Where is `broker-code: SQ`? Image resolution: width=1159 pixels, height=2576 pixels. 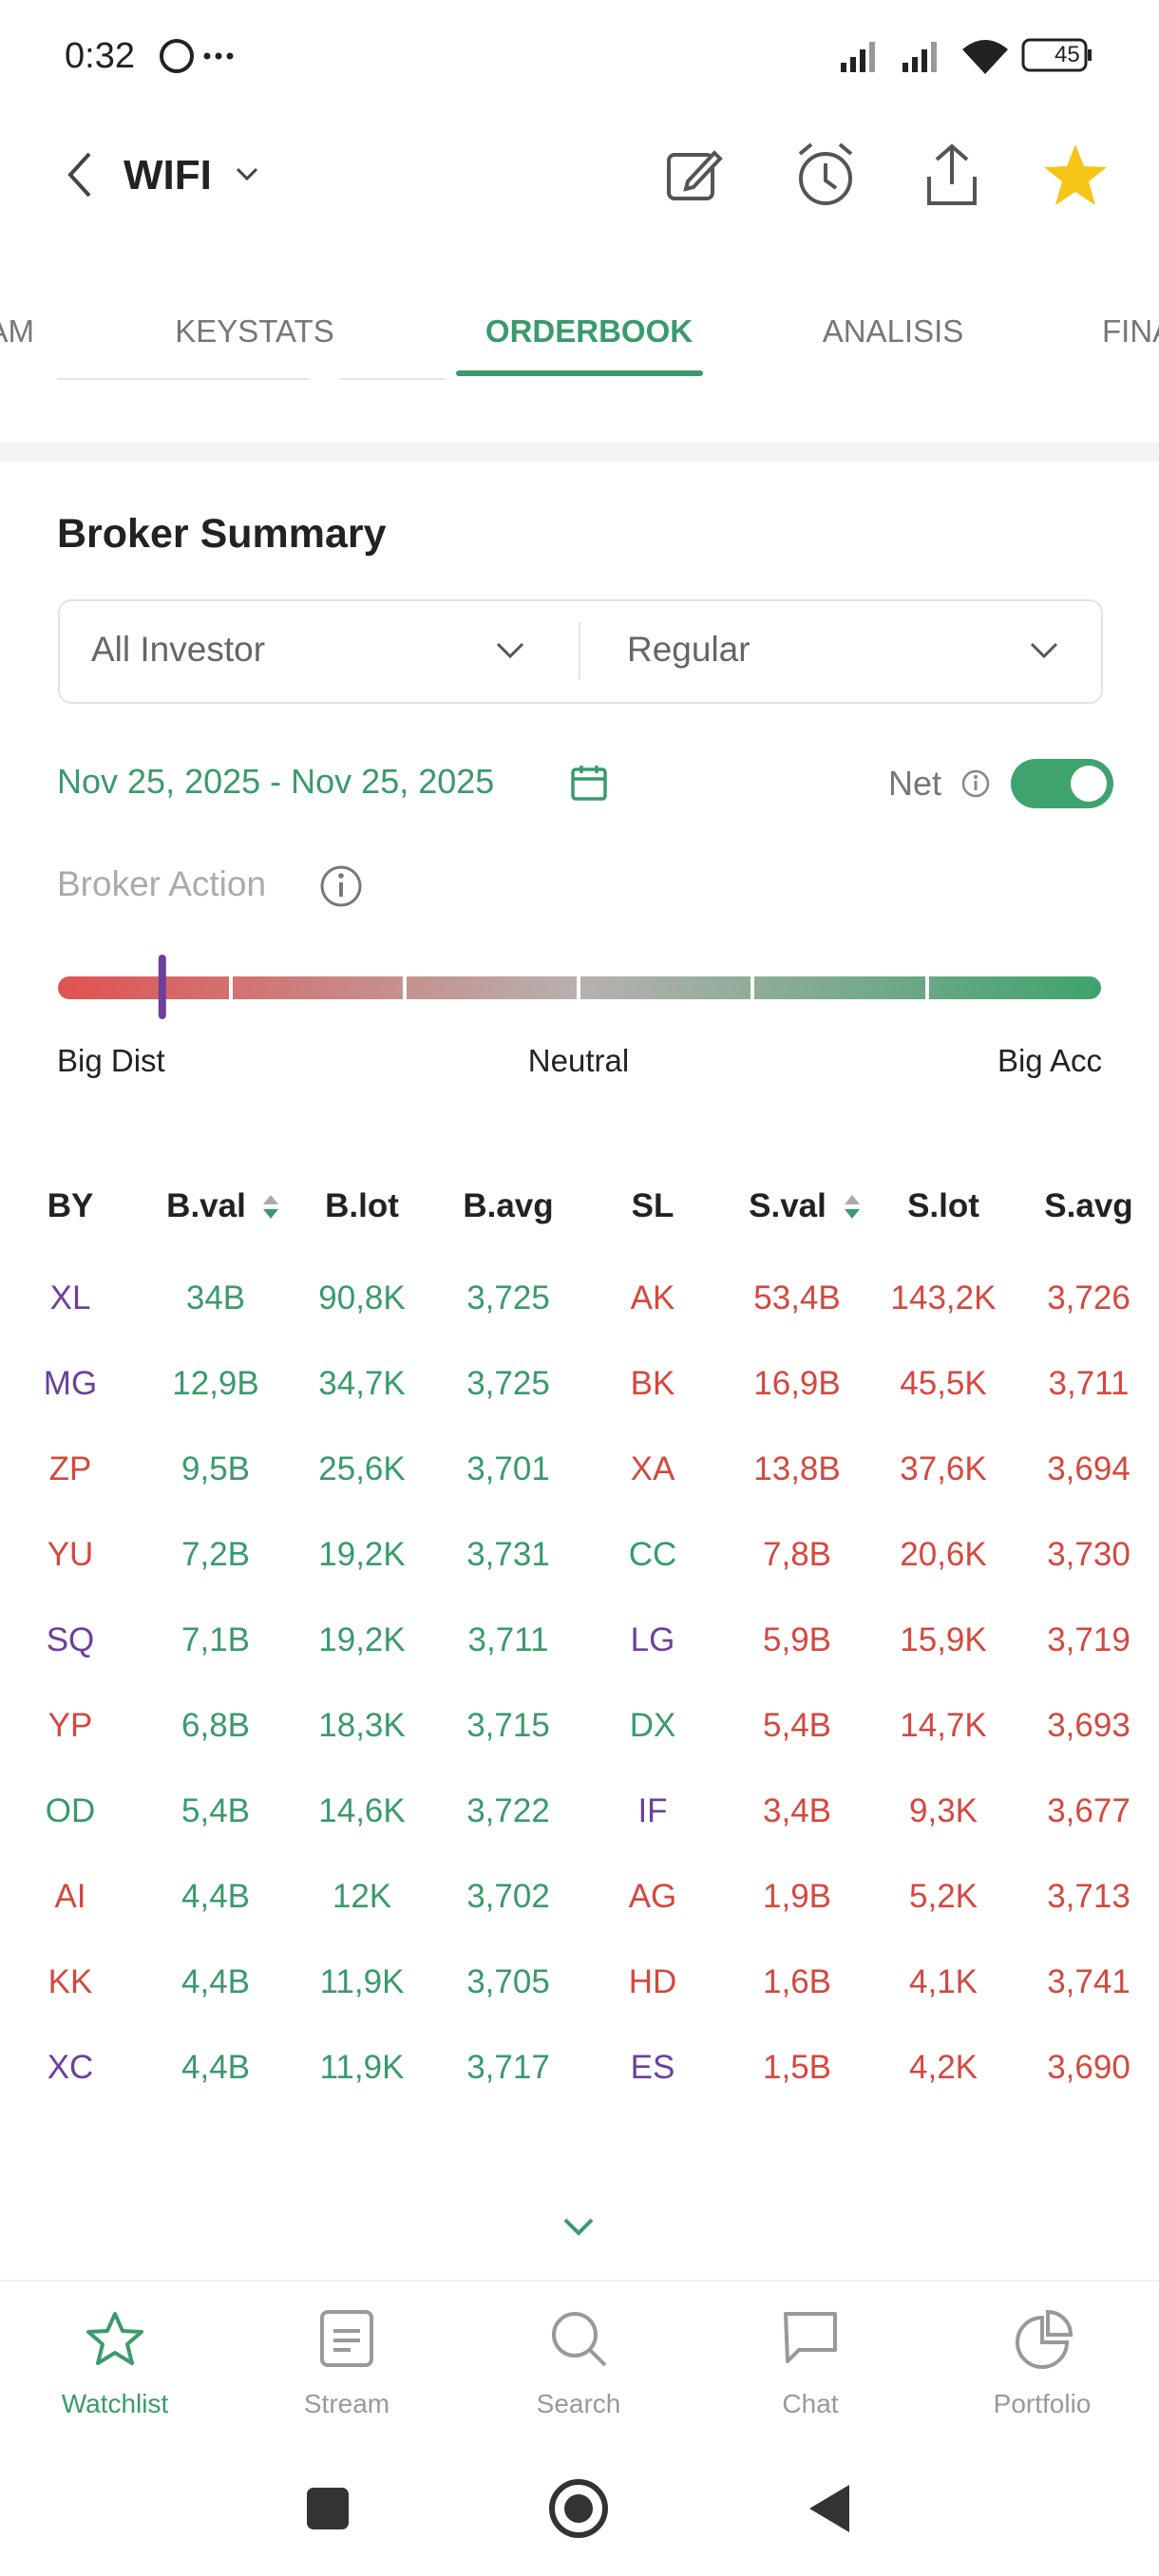
broker-code: SQ is located at coordinates (70, 1639).